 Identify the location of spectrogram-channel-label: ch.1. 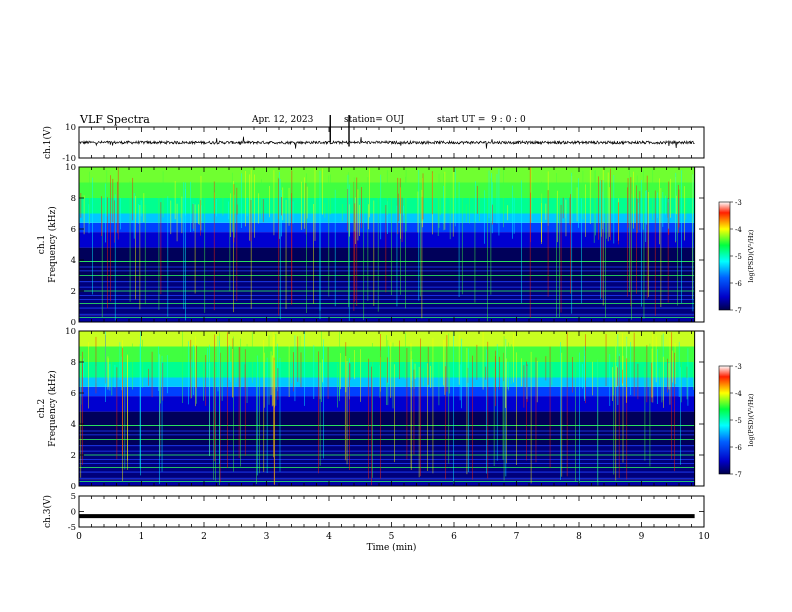
(42, 244).